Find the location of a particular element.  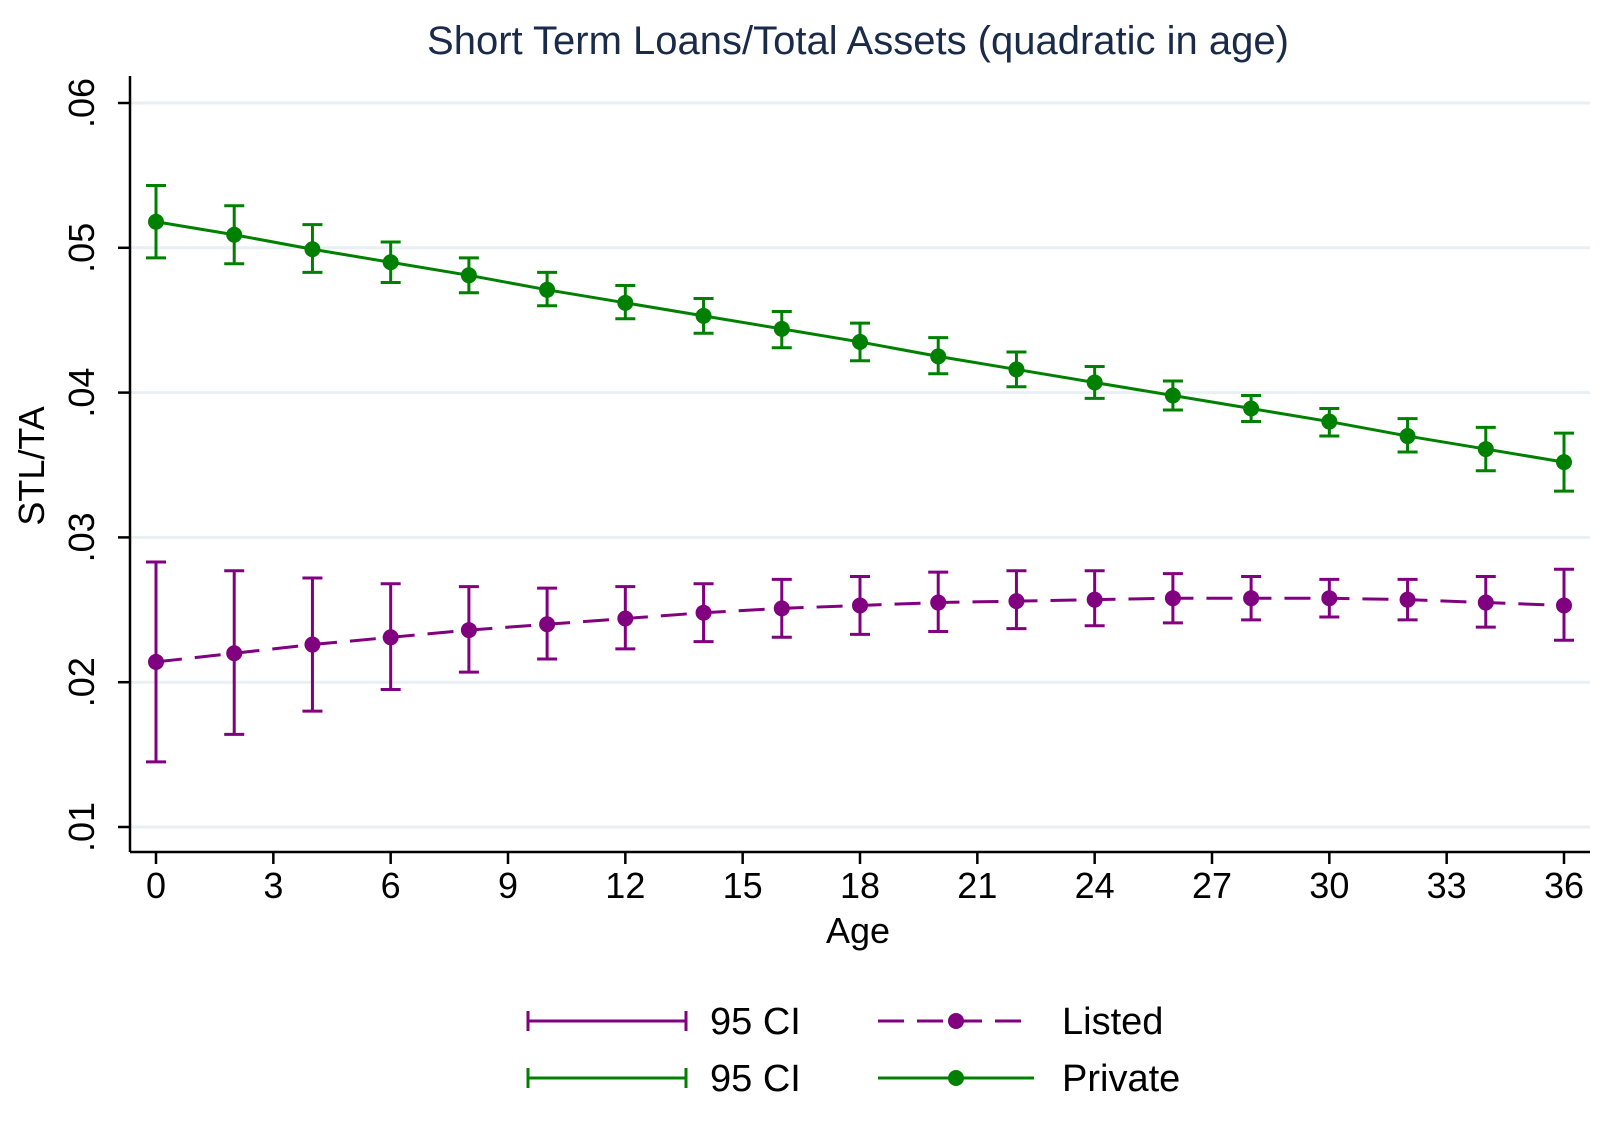

legend-series-label: Listed is located at coordinates (1112, 1022).